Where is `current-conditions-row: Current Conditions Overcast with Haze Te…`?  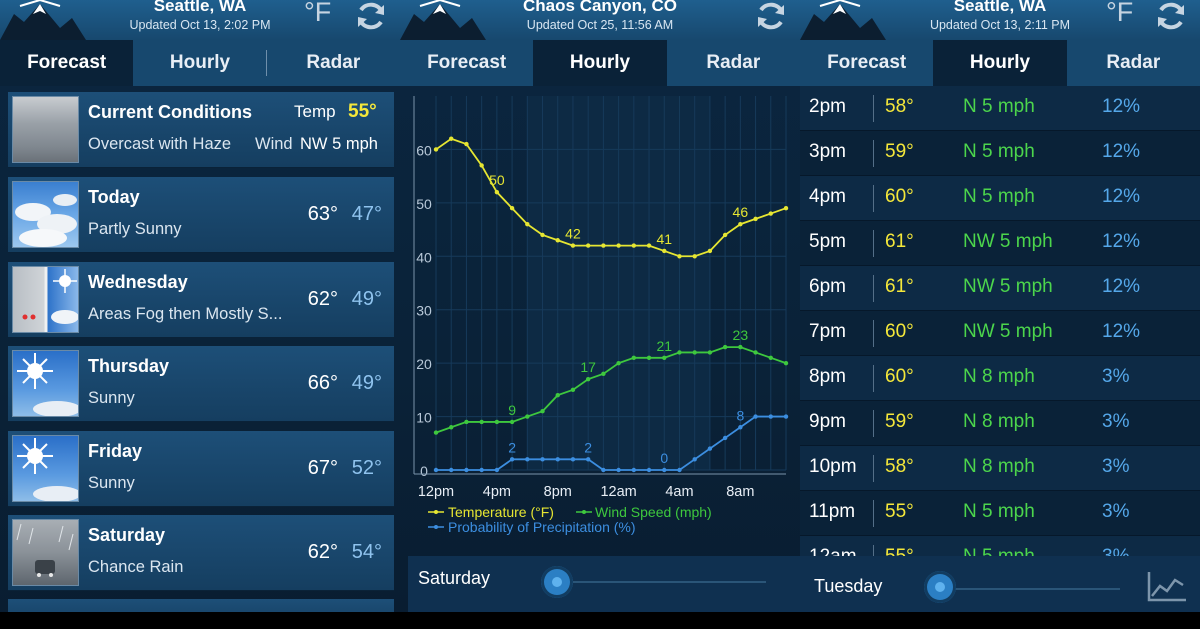 current-conditions-row: Current Conditions Overcast with Haze Te… is located at coordinates (201, 130).